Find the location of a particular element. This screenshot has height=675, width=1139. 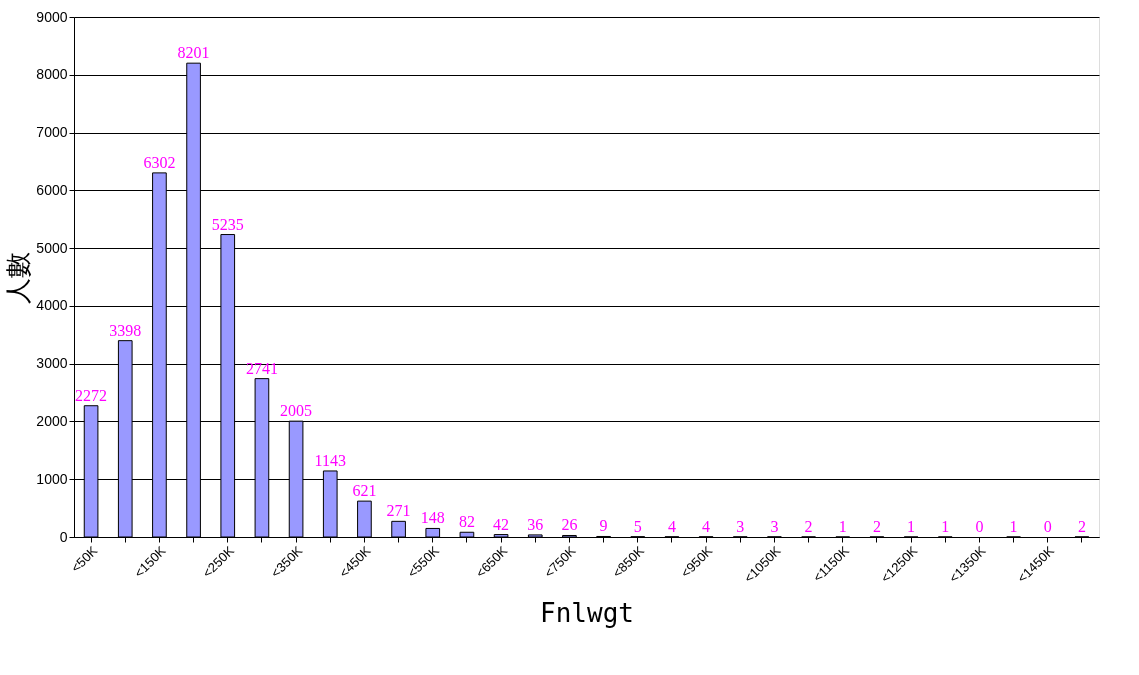

data-label: 621 is located at coordinates (364, 491).